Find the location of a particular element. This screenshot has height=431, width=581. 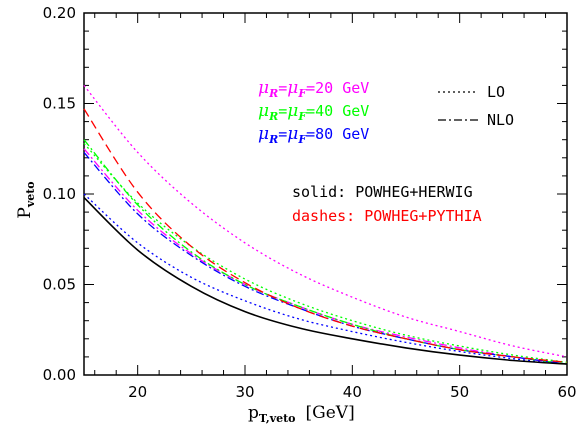

x-tick-label: 50 is located at coordinates (459, 392).